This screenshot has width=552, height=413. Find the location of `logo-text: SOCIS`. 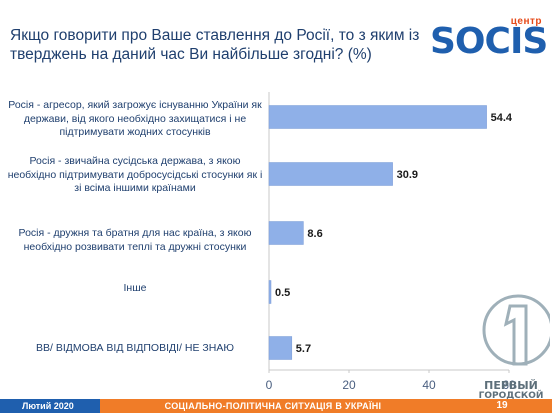

logo-text: SOCIS is located at coordinates (489, 41).